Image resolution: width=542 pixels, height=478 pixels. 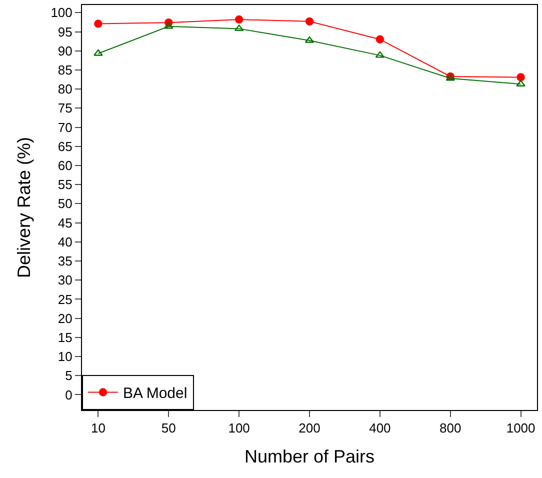 I want to click on y-tick-label: 35, so click(x=65, y=261).